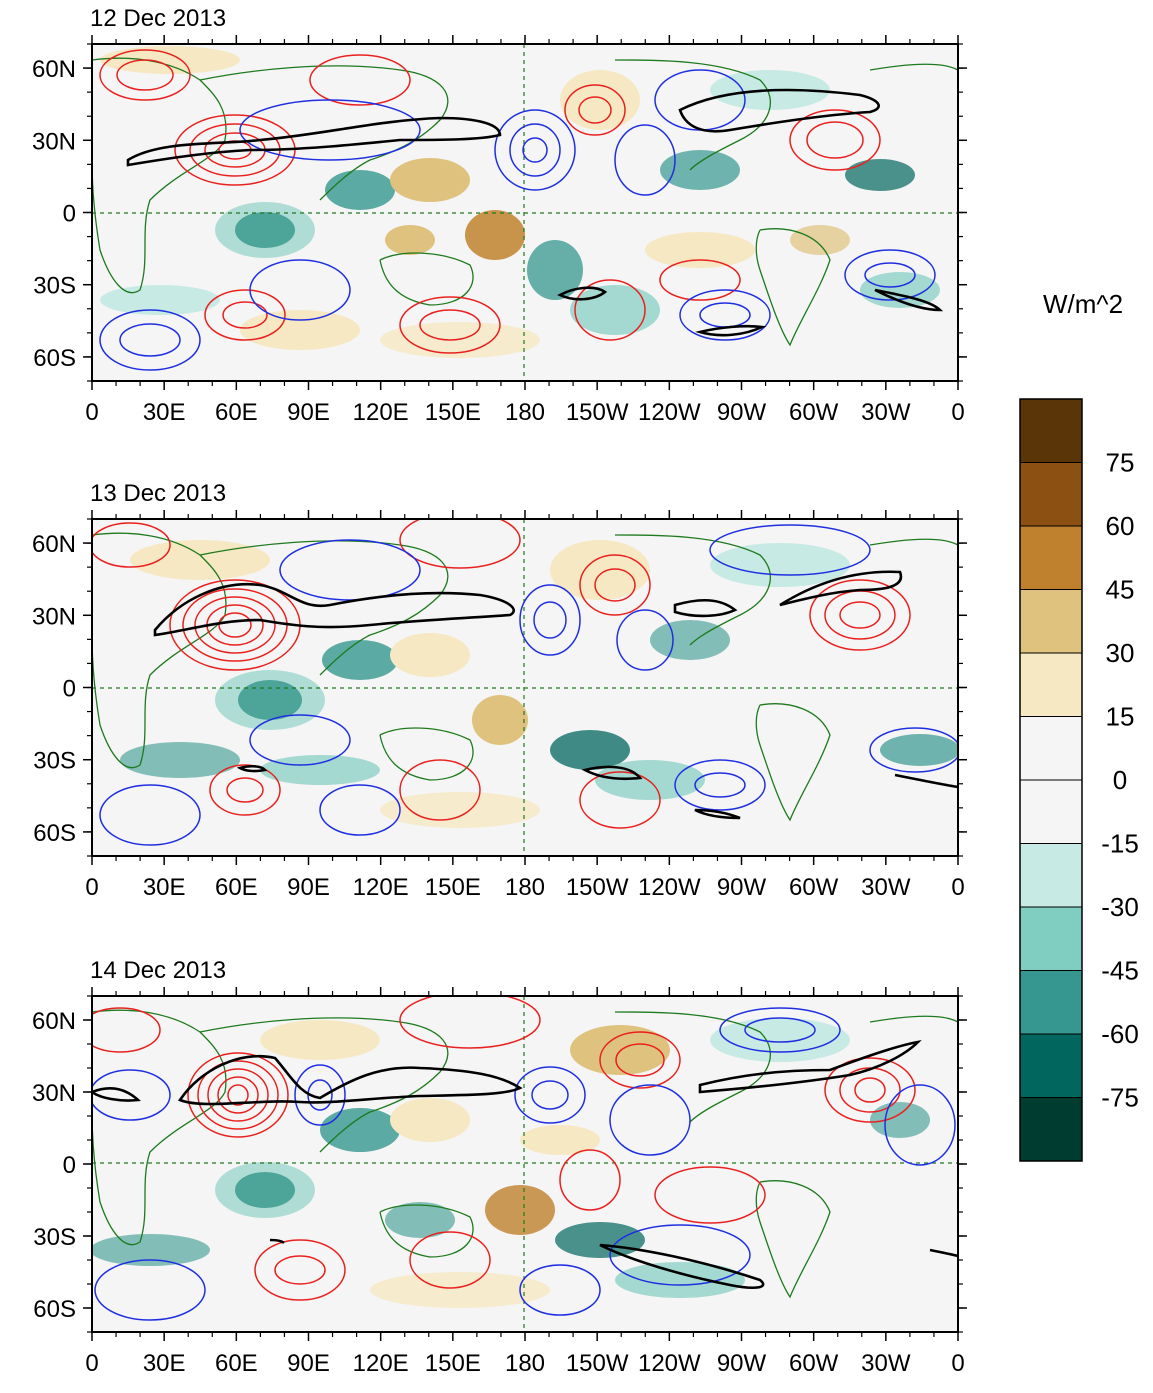 Image resolution: width=1153 pixels, height=1393 pixels. What do you see at coordinates (1120, 653) in the screenshot?
I see `colorbar-label: 30` at bounding box center [1120, 653].